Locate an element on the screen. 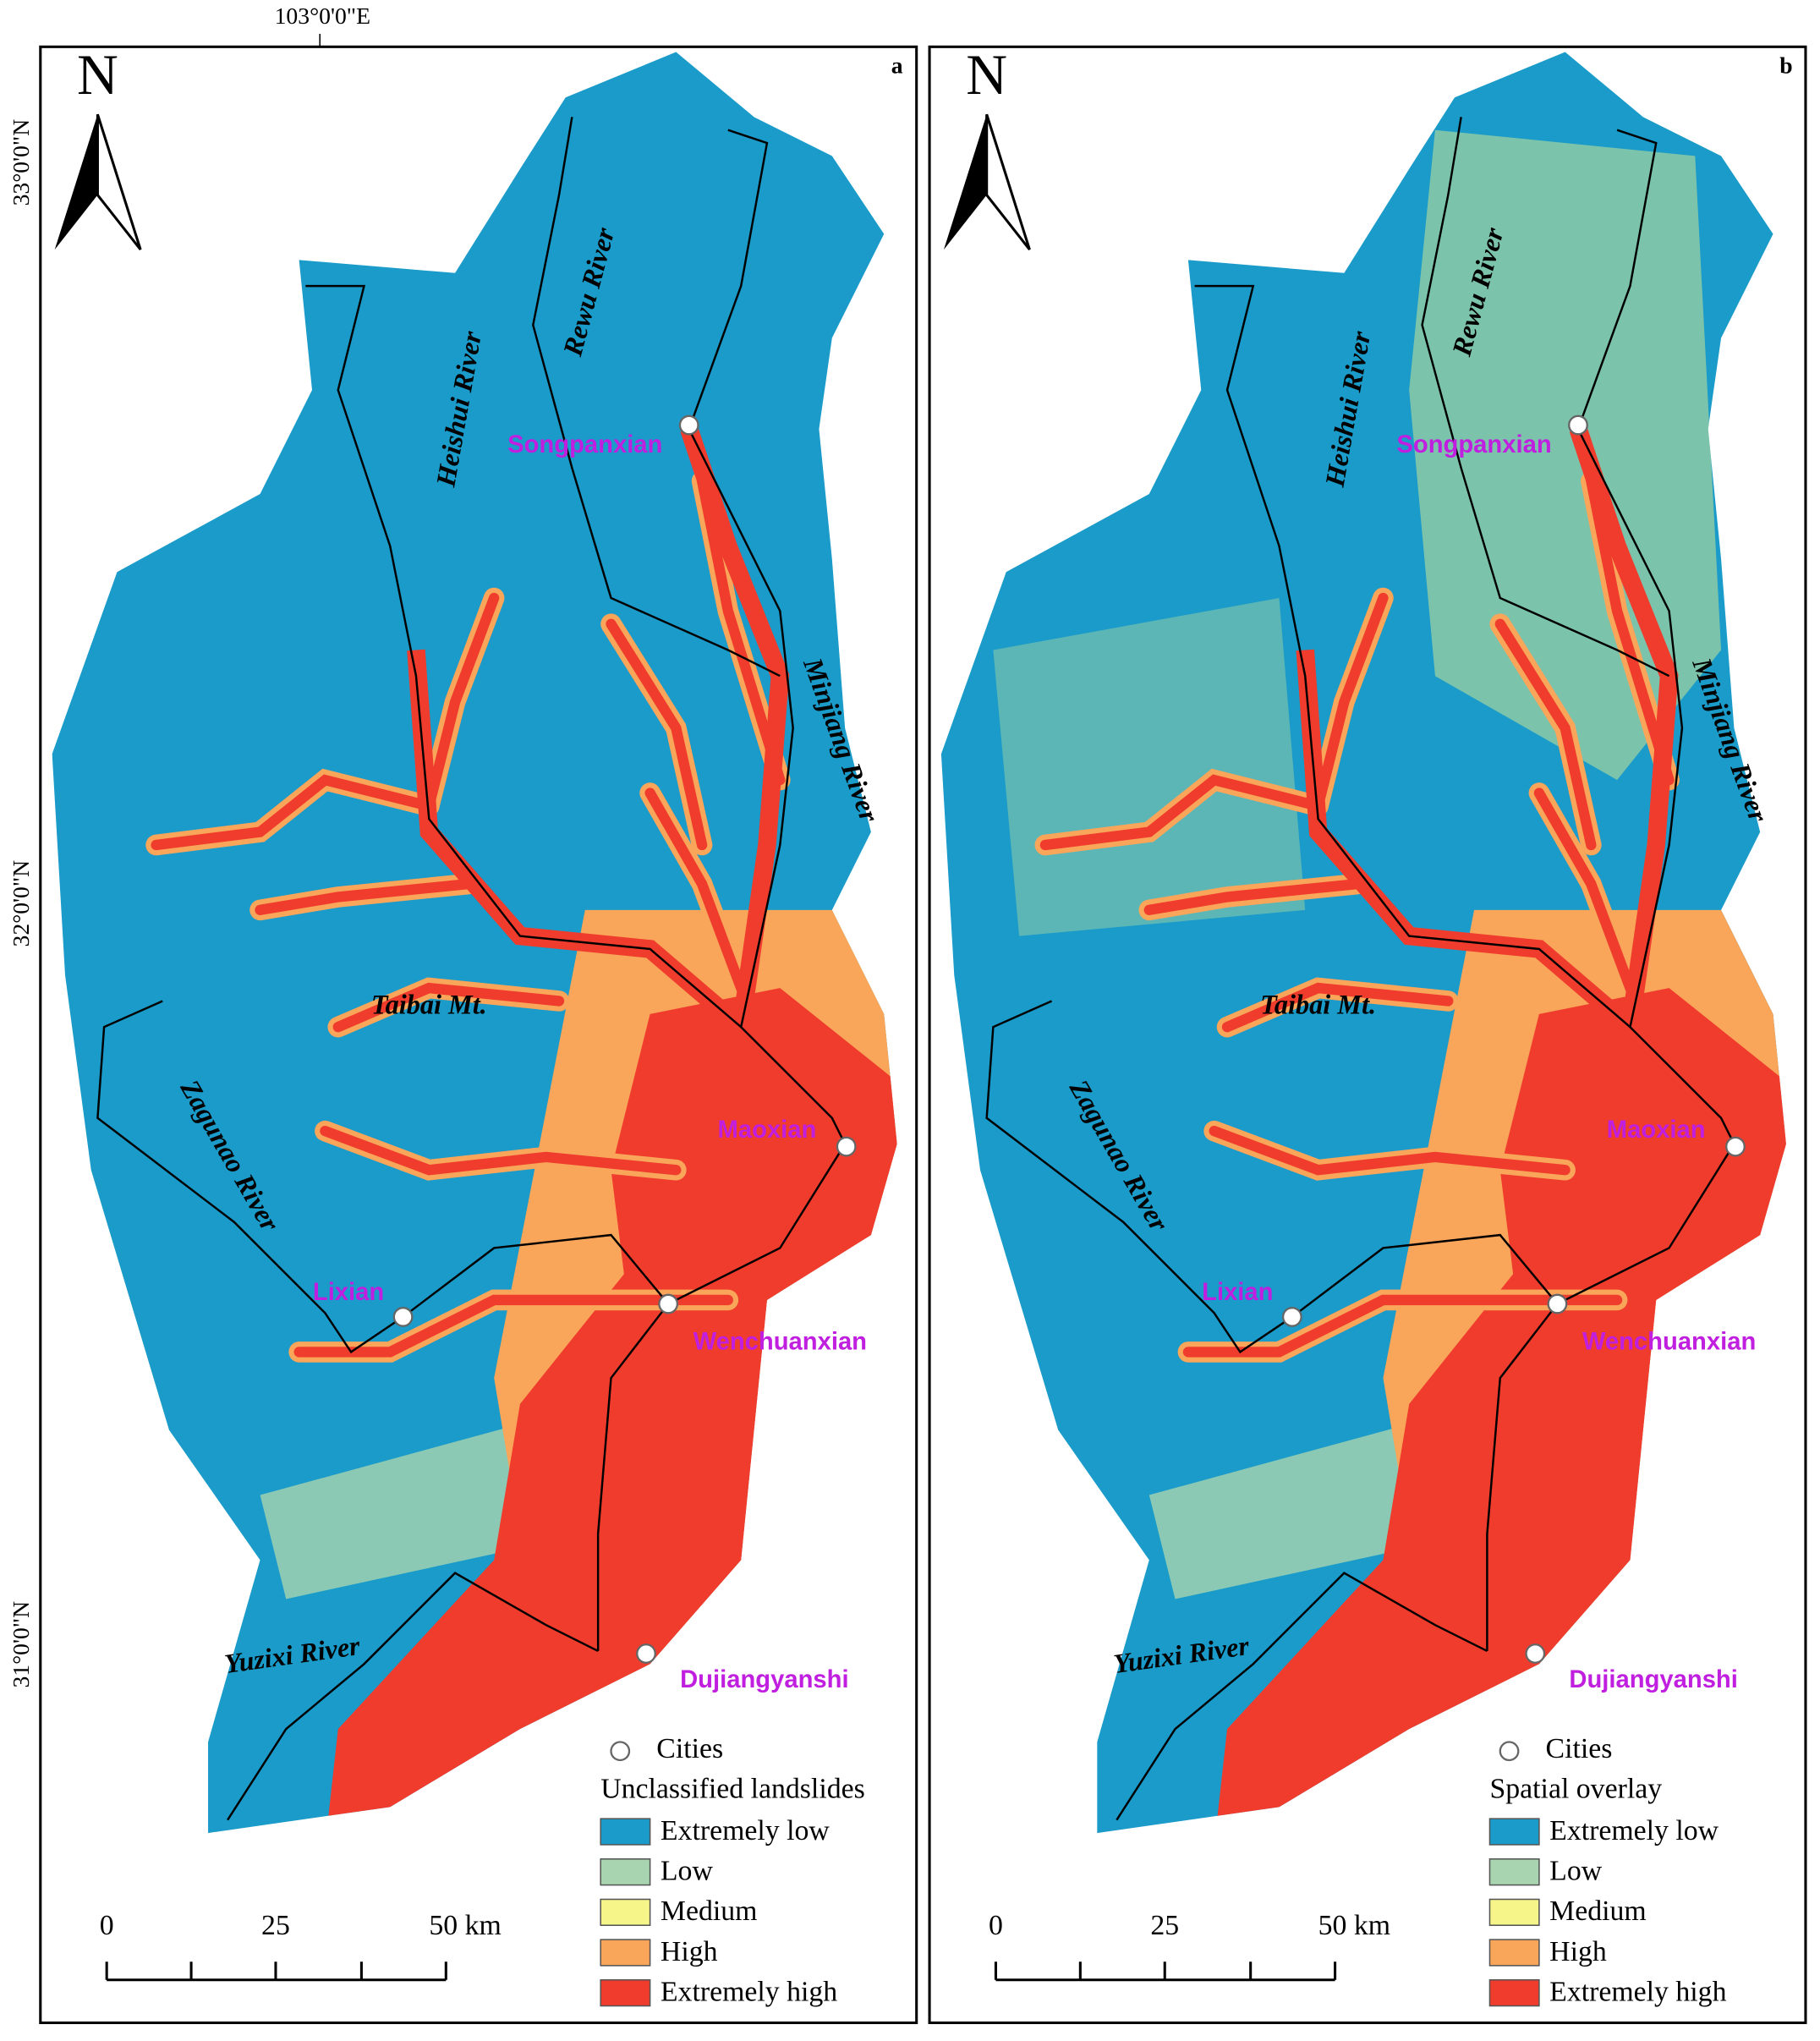 This screenshot has height=2041, width=1820. longitude-label: 103°0'0"E is located at coordinates (322, 16).